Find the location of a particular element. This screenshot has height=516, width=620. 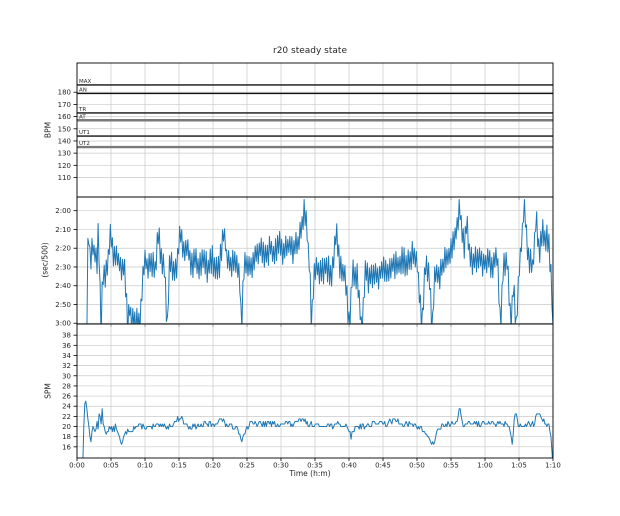

x-tick-label: 0:15 is located at coordinates (179, 466).